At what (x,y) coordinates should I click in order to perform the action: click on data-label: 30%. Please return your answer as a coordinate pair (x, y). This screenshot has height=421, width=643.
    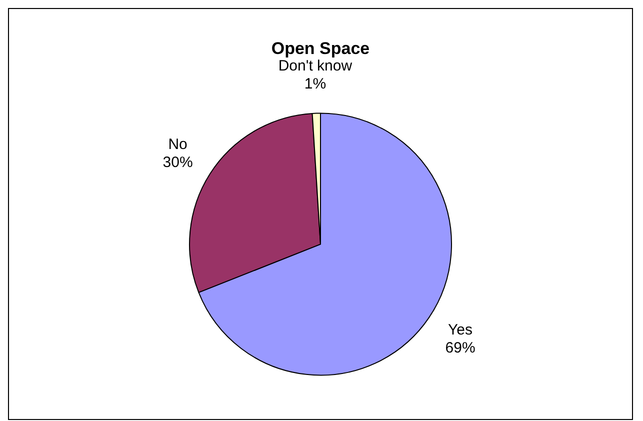
    Looking at the image, I should click on (177, 162).